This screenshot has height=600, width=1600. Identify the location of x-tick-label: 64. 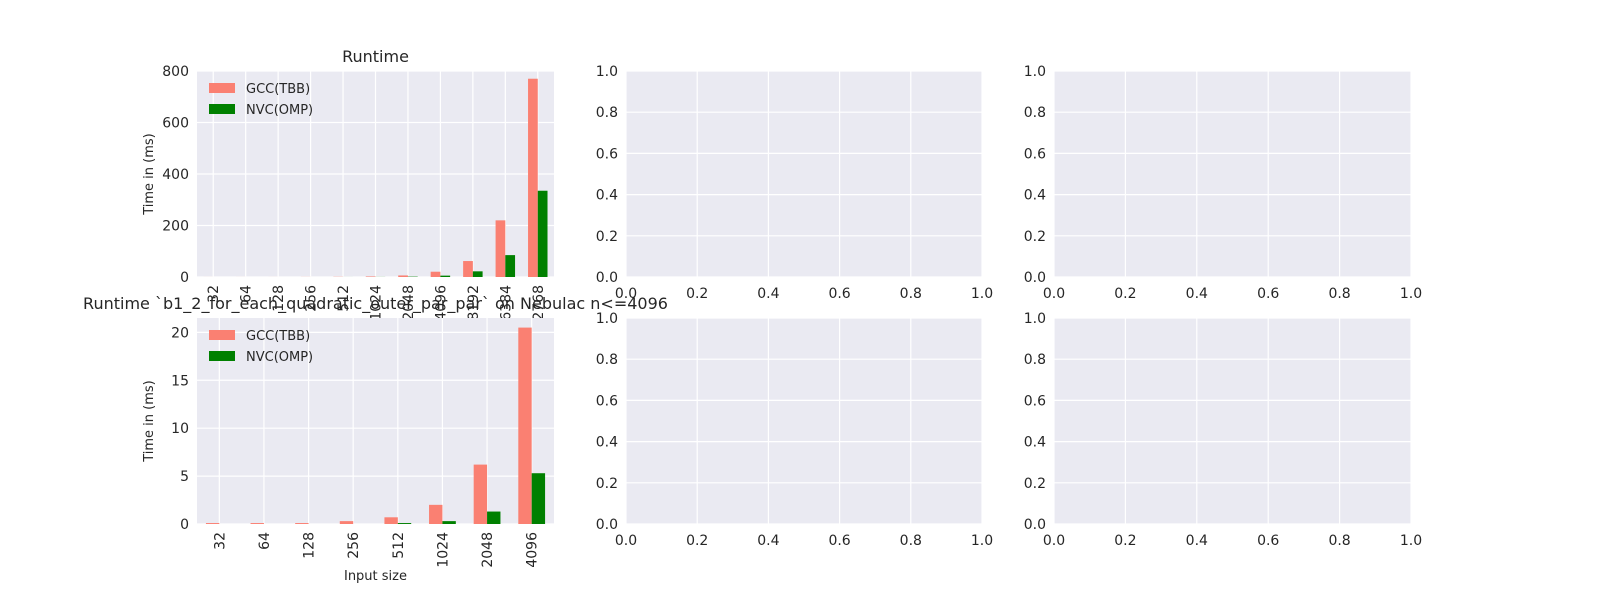
(265, 541).